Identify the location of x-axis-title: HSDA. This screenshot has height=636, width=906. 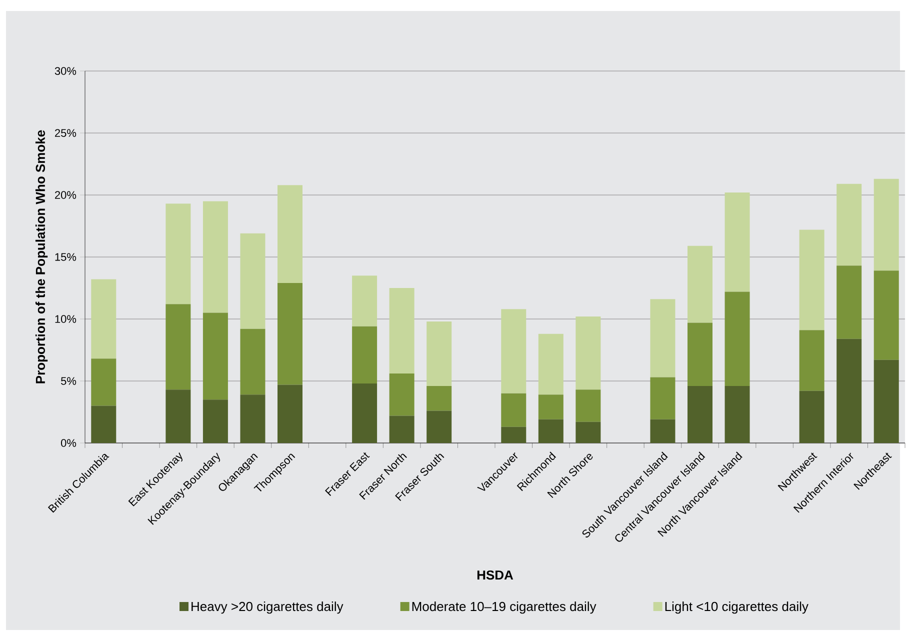
(495, 575).